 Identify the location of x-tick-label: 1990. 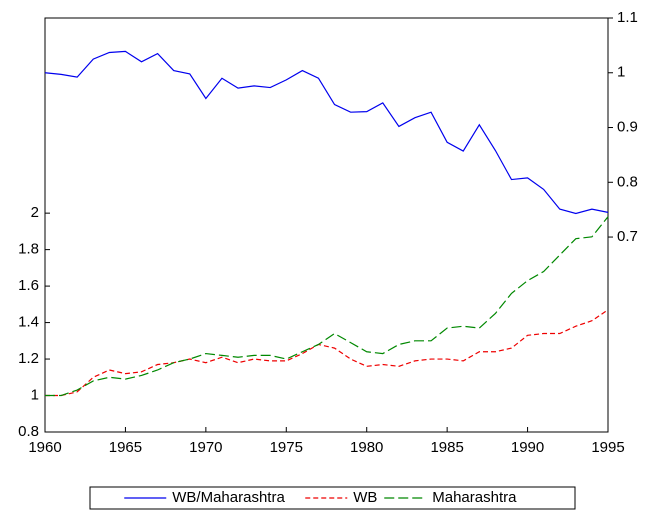
(527, 447).